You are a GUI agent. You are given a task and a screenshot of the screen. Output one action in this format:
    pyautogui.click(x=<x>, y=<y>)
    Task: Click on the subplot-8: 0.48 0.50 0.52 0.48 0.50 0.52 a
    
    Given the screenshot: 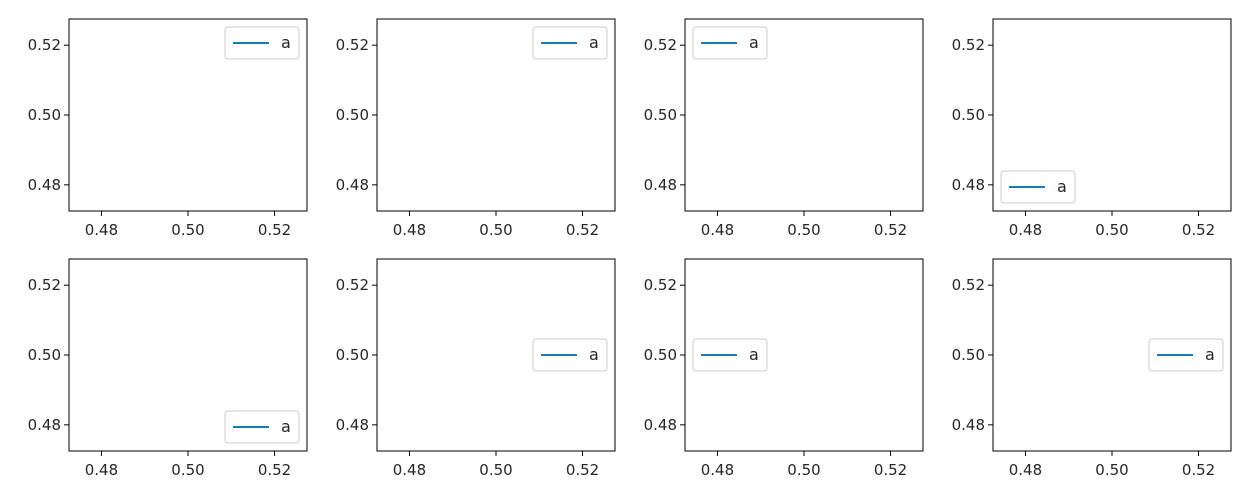 What is the action you would take?
    pyautogui.click(x=1092, y=368)
    